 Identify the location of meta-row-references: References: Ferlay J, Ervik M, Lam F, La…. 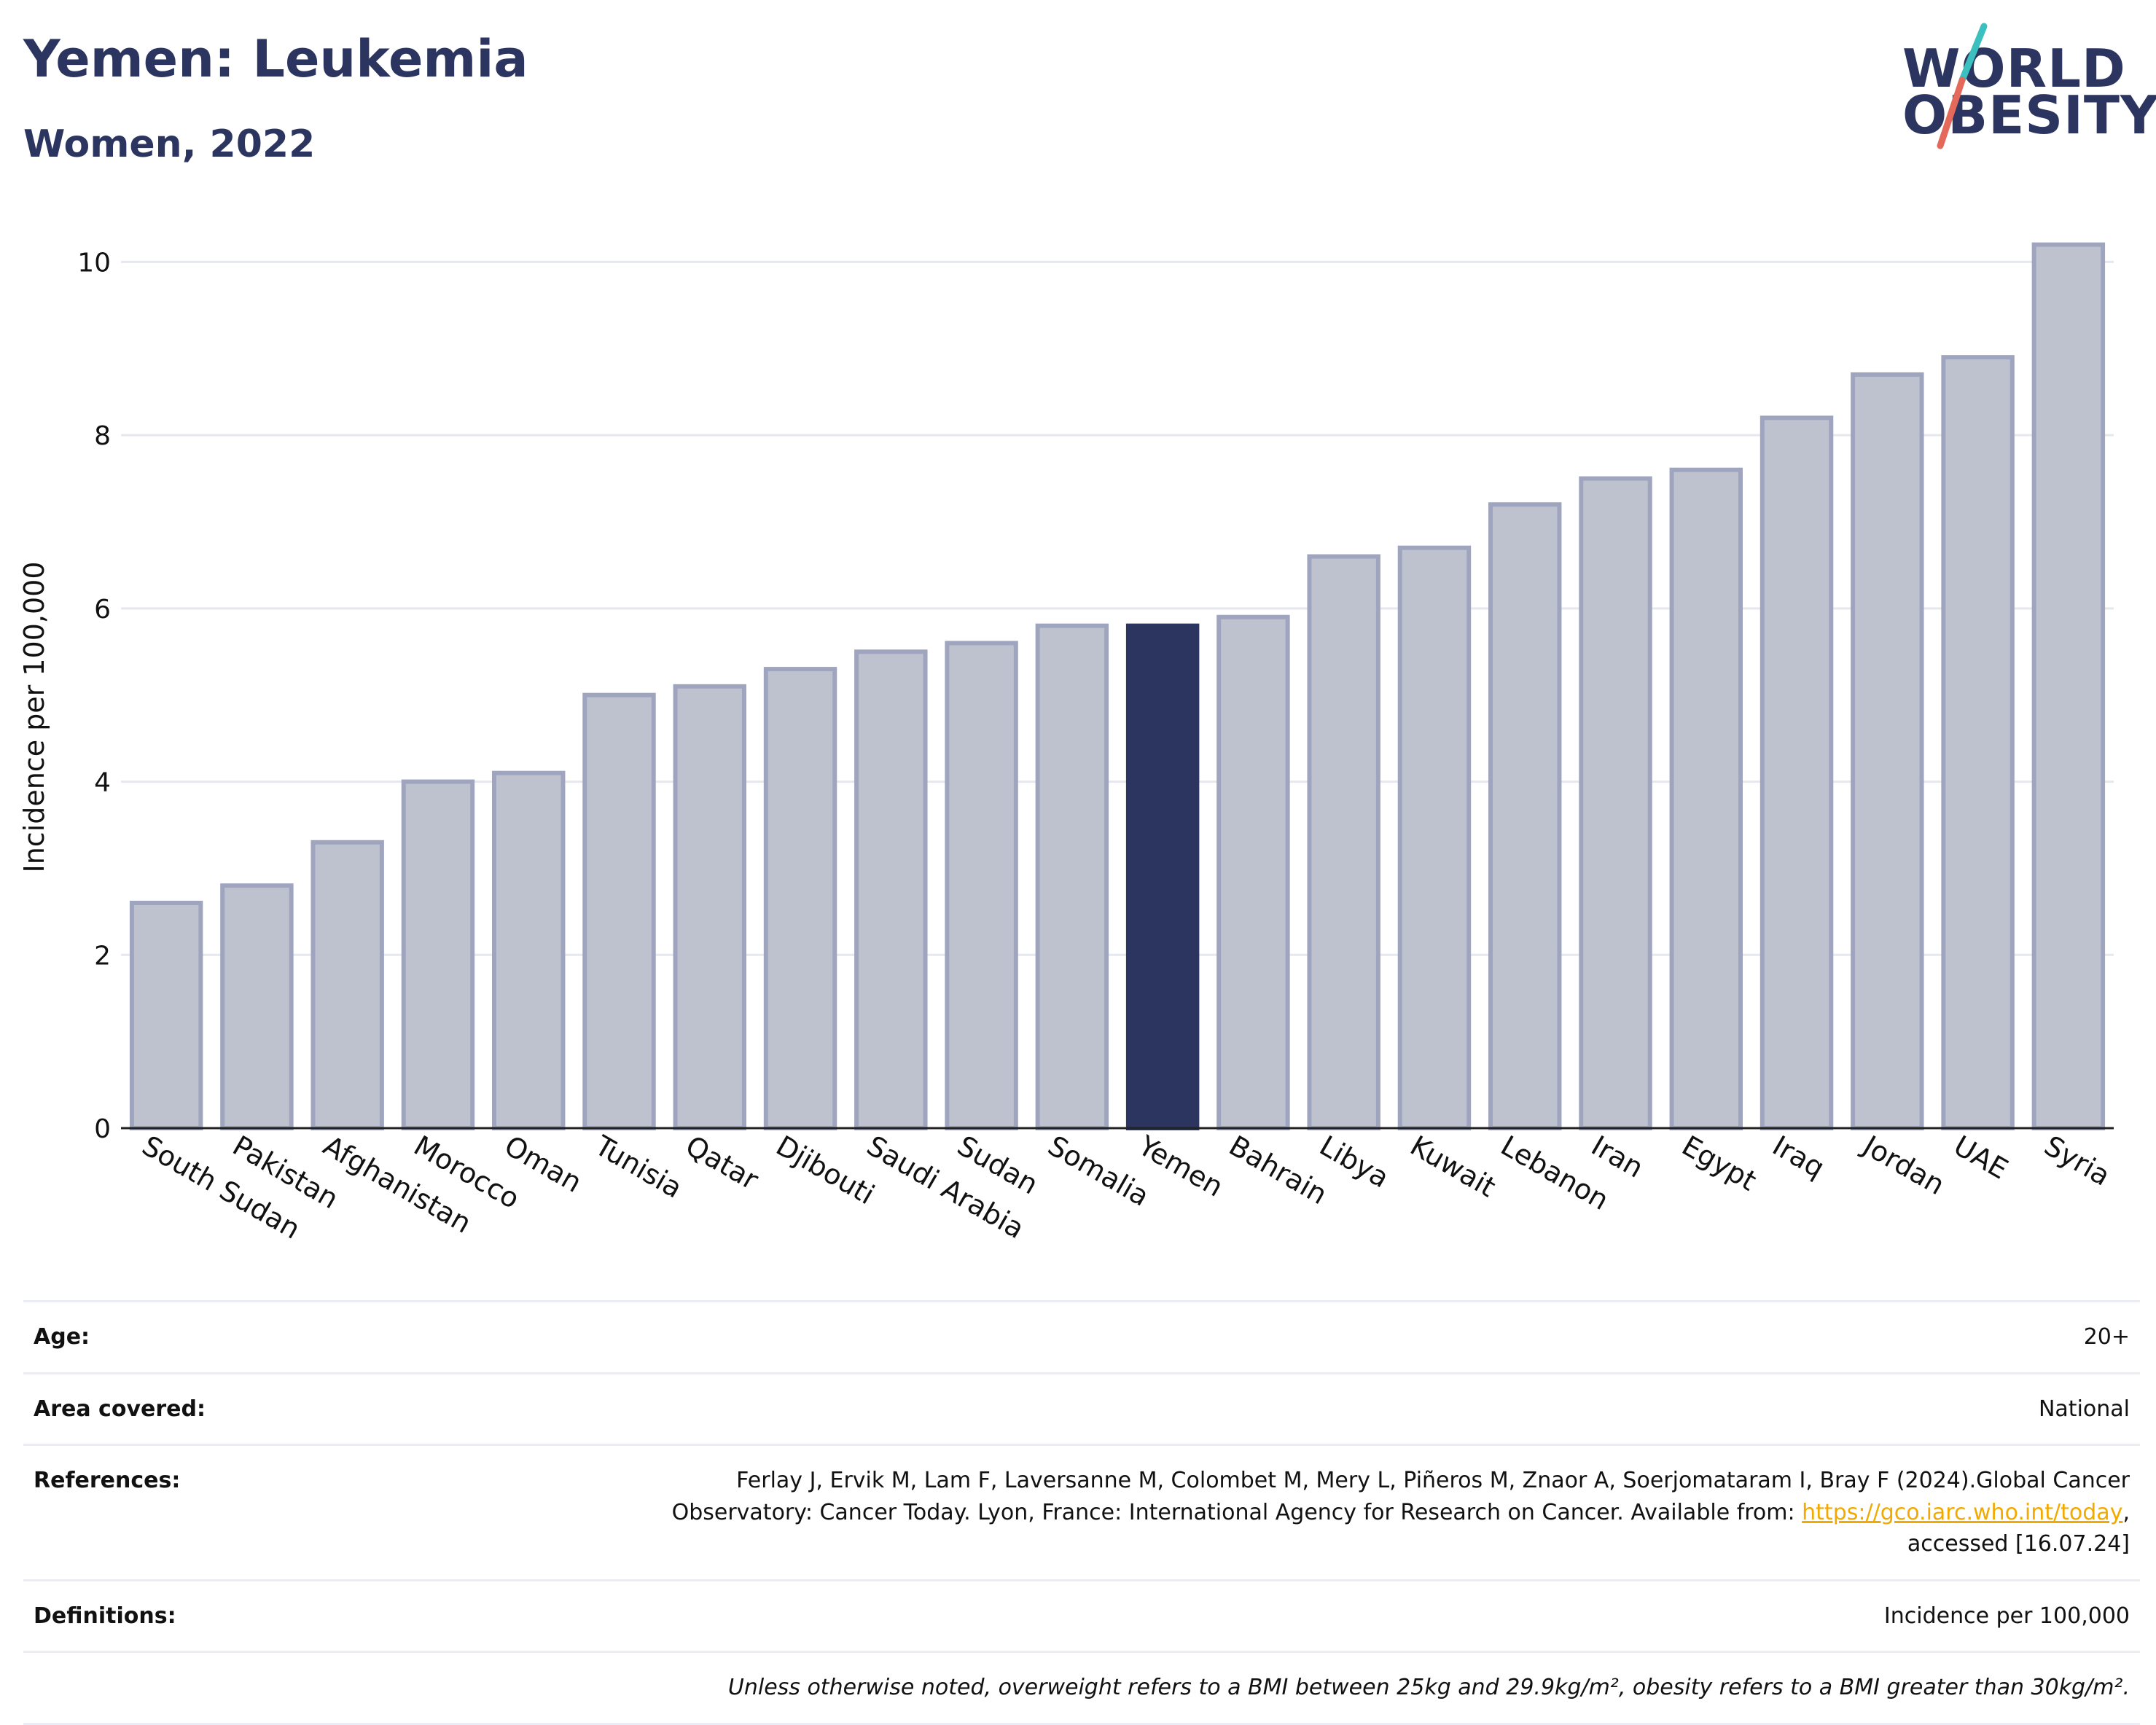
(1081, 1512).